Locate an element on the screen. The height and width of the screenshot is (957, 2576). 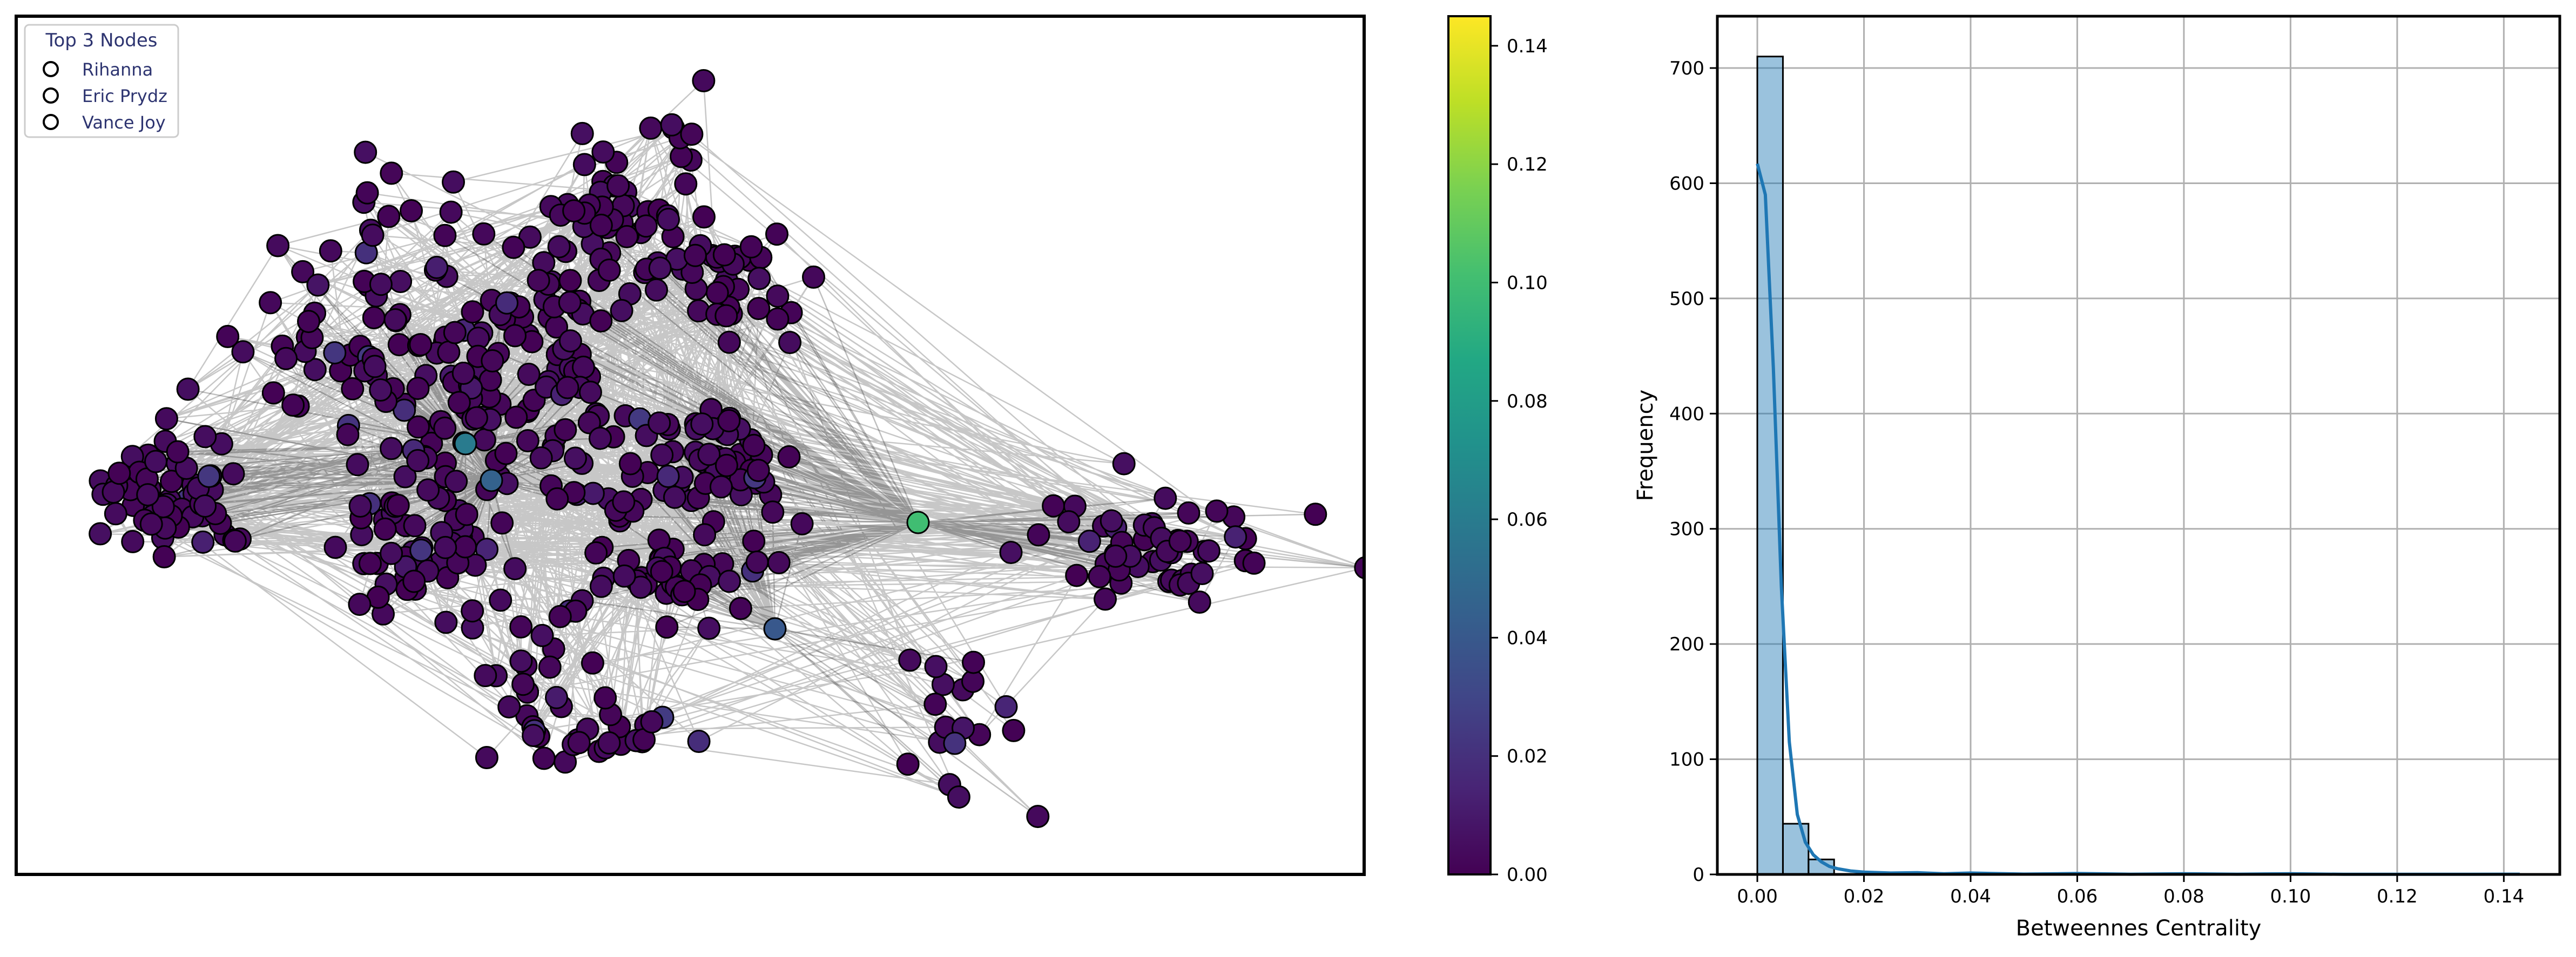
colorbar-tick-label: 0.04 is located at coordinates (1527, 638).